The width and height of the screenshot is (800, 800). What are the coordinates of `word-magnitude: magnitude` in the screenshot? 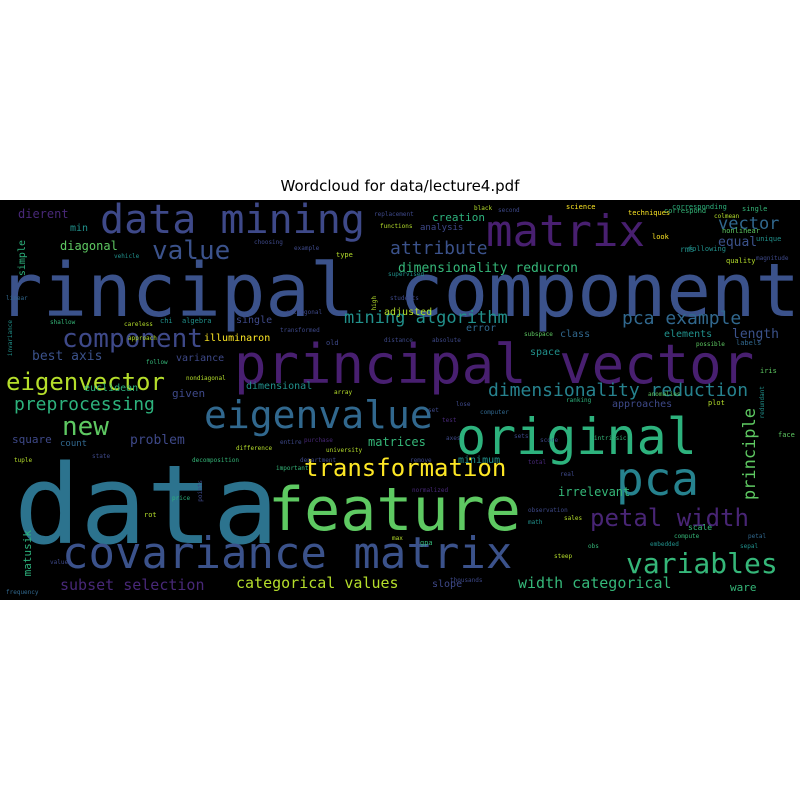 It's located at (772, 258).